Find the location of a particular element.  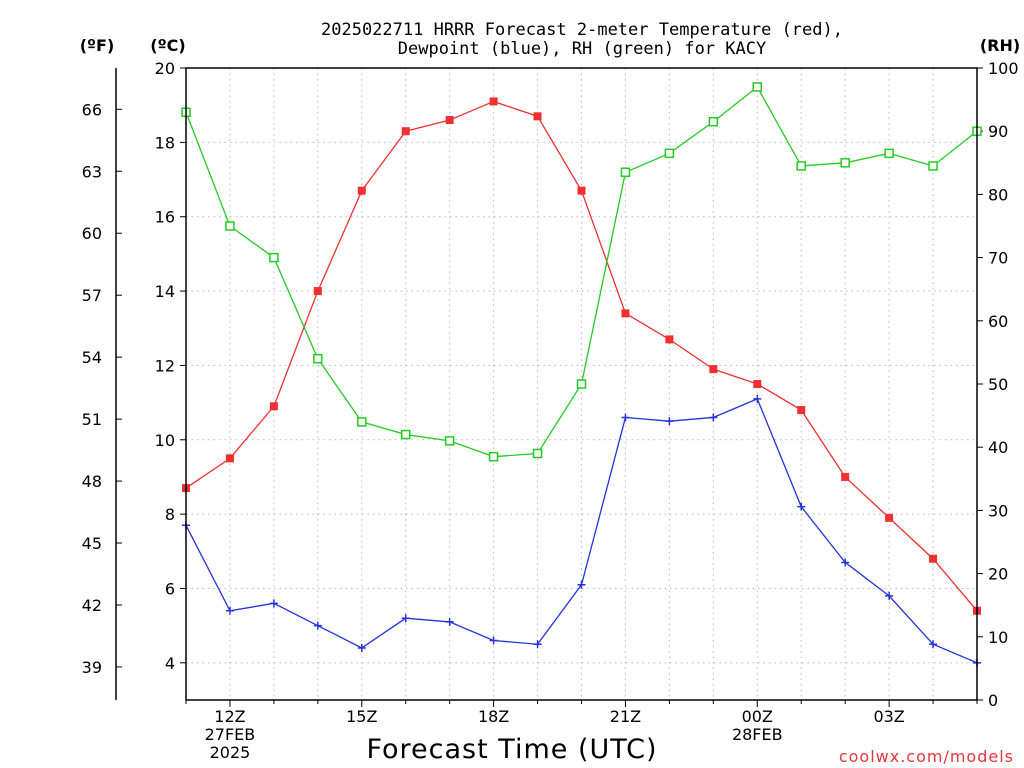

rh-unit-label: (RH) is located at coordinates (1000, 45).